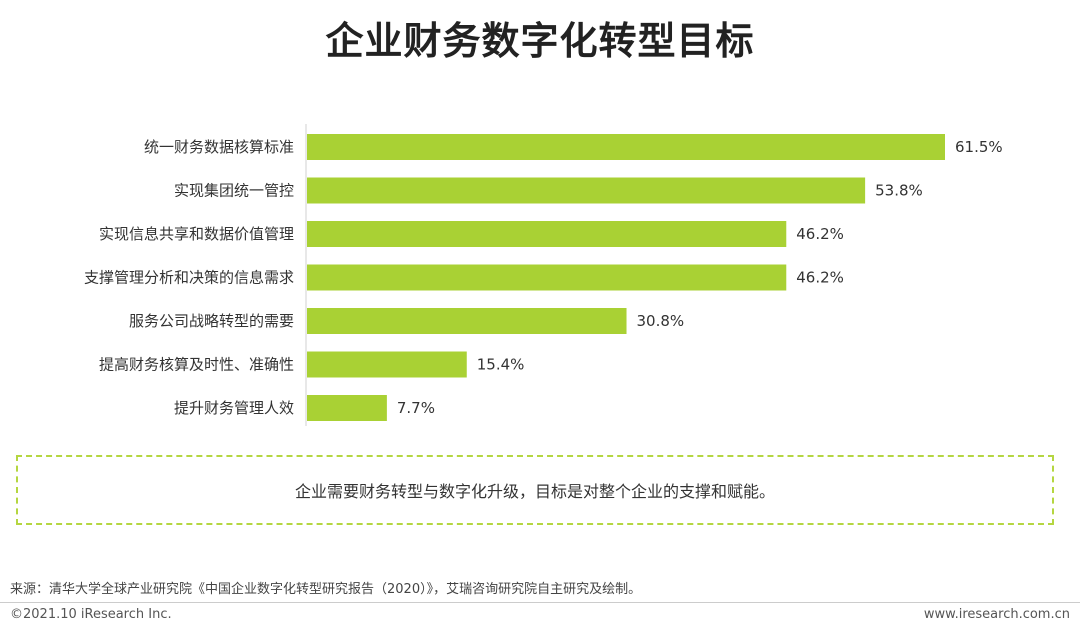 The width and height of the screenshot is (1080, 636). Describe the element at coordinates (91, 614) in the screenshot. I see `copyright-text: ©2021.10 iResearch Inc.` at that location.